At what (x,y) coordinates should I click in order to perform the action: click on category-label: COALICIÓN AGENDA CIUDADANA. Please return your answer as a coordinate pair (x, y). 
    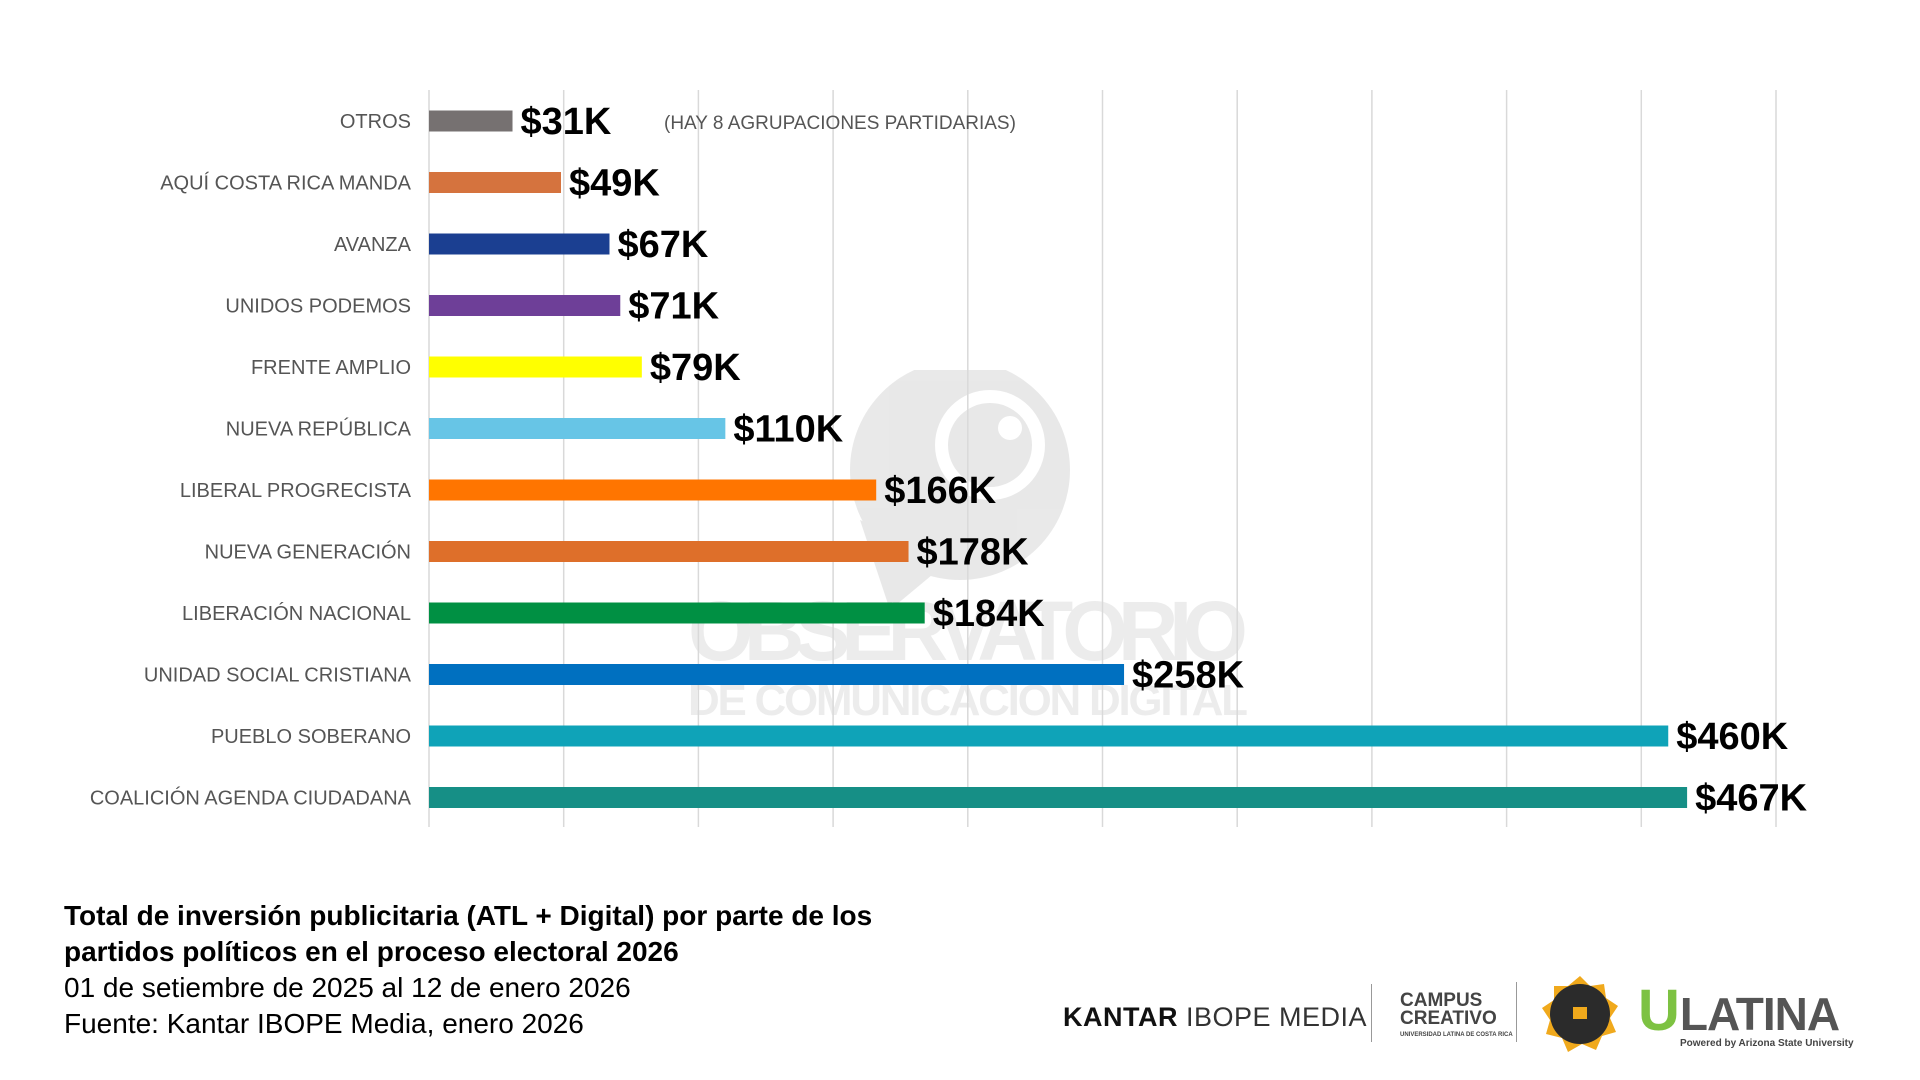
    Looking at the image, I should click on (251, 798).